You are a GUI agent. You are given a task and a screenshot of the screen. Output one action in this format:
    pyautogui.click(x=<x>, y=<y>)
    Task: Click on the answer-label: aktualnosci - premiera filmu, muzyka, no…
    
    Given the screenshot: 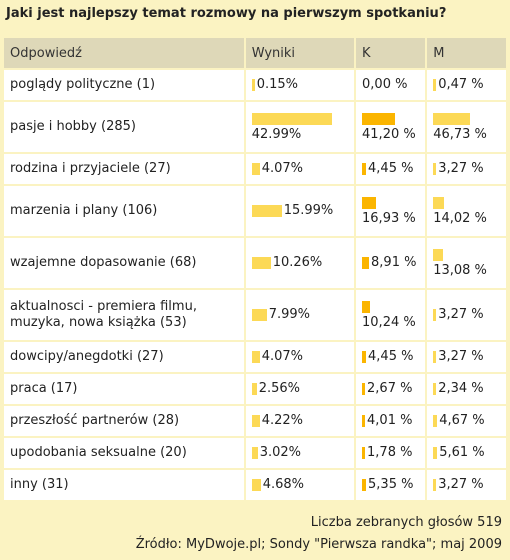 What is the action you would take?
    pyautogui.click(x=124, y=315)
    